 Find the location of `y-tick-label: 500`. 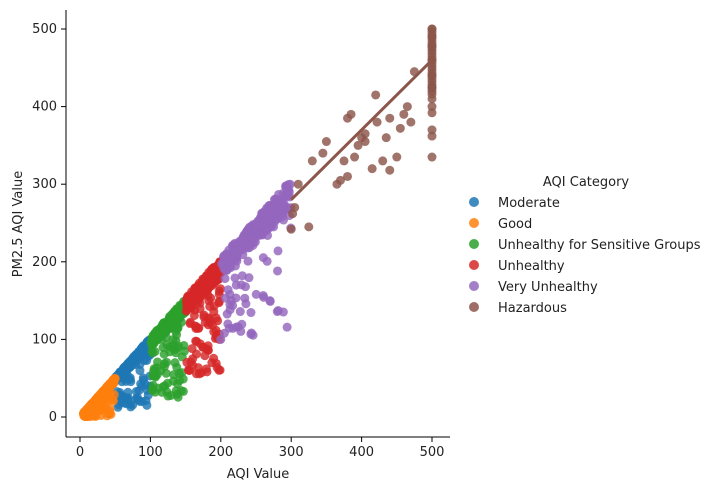

y-tick-label: 500 is located at coordinates (44, 29).